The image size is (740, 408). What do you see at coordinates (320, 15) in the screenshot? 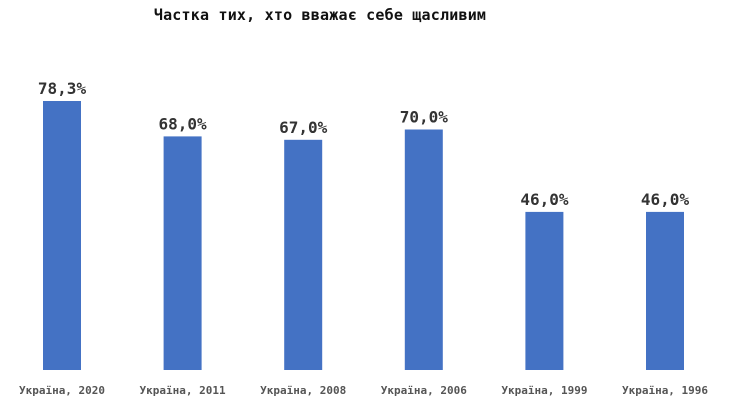
I see `chart-title: Частка тих, хто вважає себе щасливим` at bounding box center [320, 15].